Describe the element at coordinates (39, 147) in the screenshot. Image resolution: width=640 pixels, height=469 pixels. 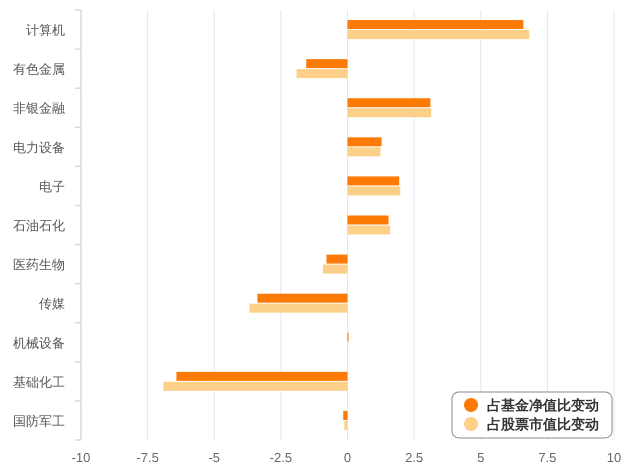
I see `y-tick-label: 电力设备` at that location.